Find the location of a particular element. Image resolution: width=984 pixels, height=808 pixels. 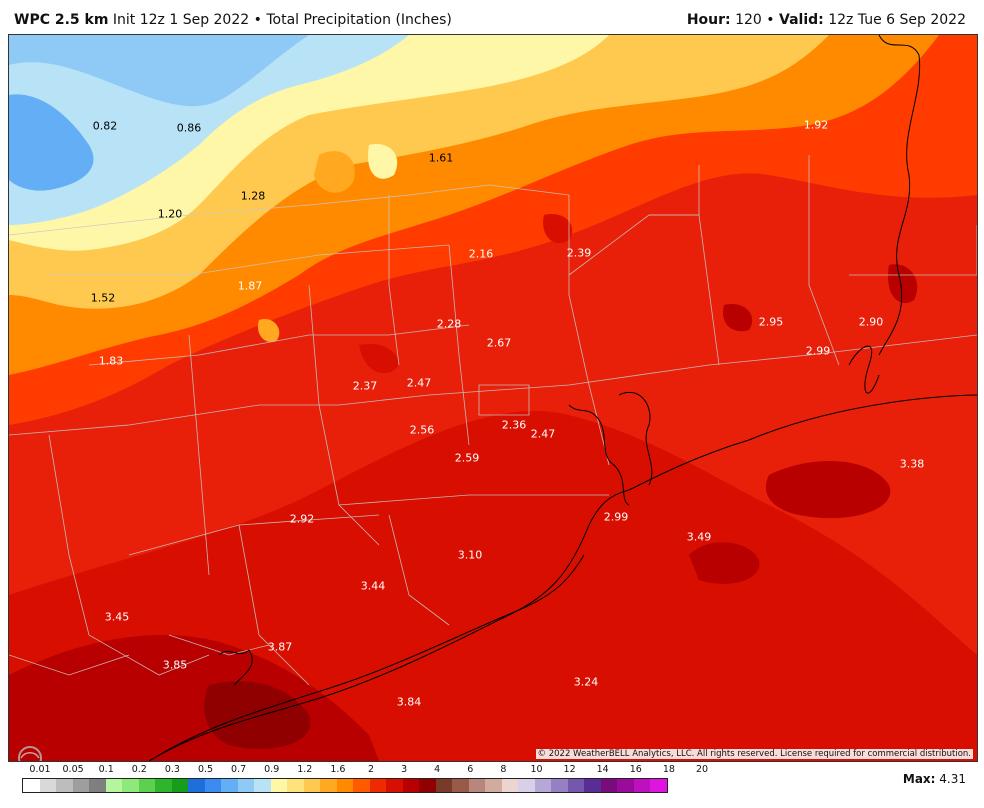

value-label: 1.20 is located at coordinates (170, 214).